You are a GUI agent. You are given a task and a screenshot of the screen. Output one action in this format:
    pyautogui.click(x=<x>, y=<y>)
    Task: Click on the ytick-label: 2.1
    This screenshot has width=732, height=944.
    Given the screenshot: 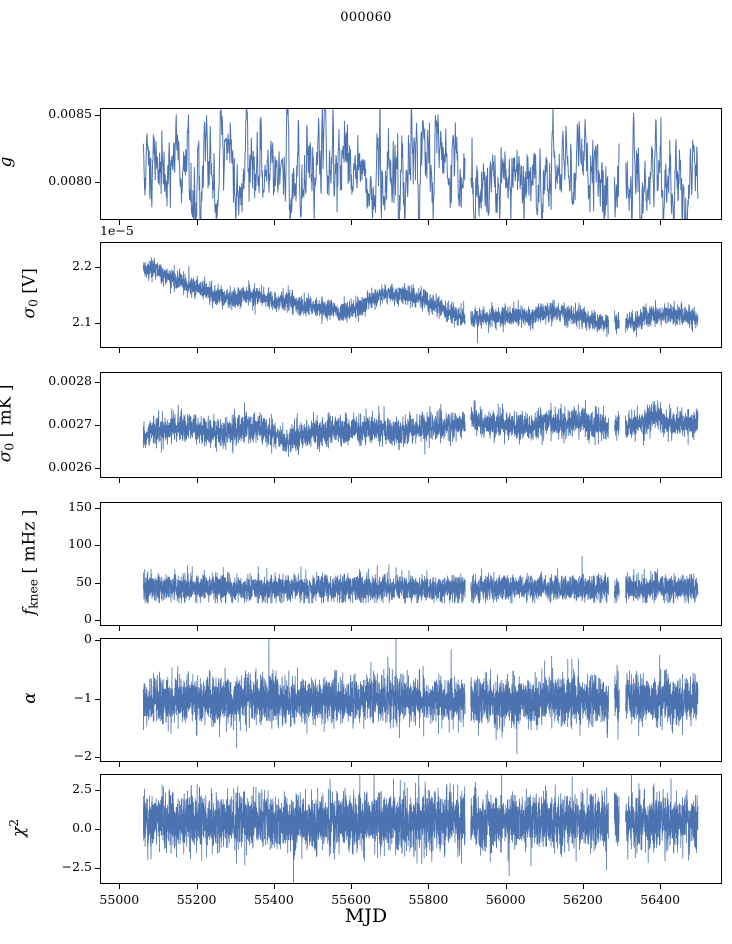 What is the action you would take?
    pyautogui.click(x=82, y=321)
    